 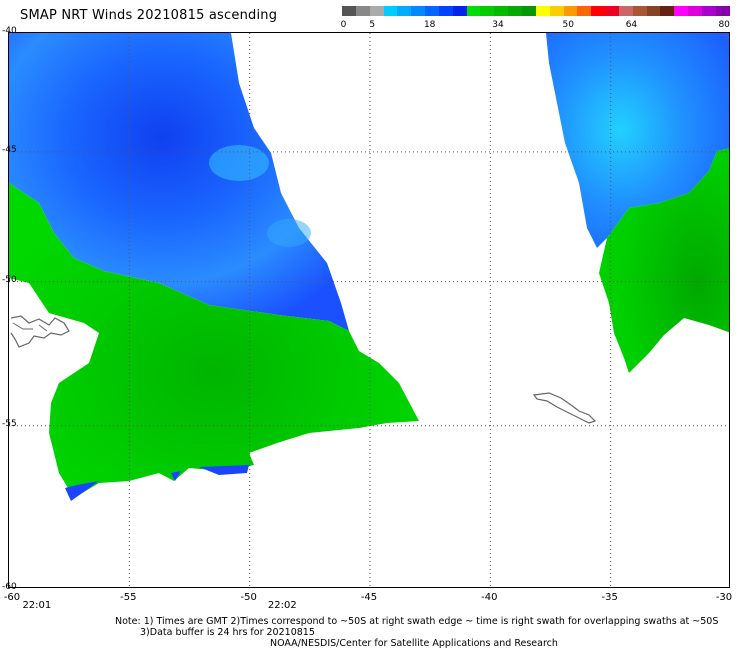 What do you see at coordinates (37, 605) in the screenshot?
I see `swath-time-label: 22:01` at bounding box center [37, 605].